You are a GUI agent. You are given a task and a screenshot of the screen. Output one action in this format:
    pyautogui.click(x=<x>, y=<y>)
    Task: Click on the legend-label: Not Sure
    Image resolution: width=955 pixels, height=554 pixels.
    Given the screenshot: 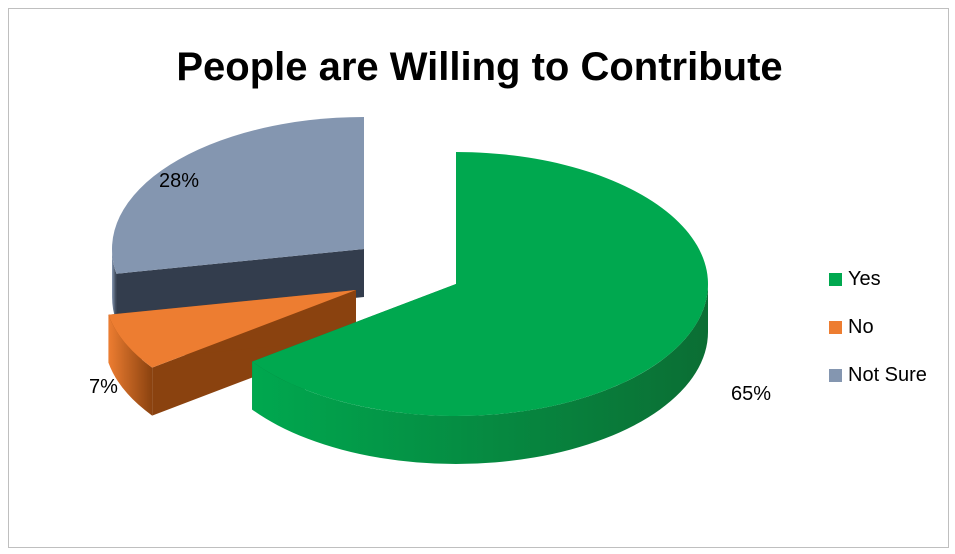 What is the action you would take?
    pyautogui.click(x=887, y=375)
    